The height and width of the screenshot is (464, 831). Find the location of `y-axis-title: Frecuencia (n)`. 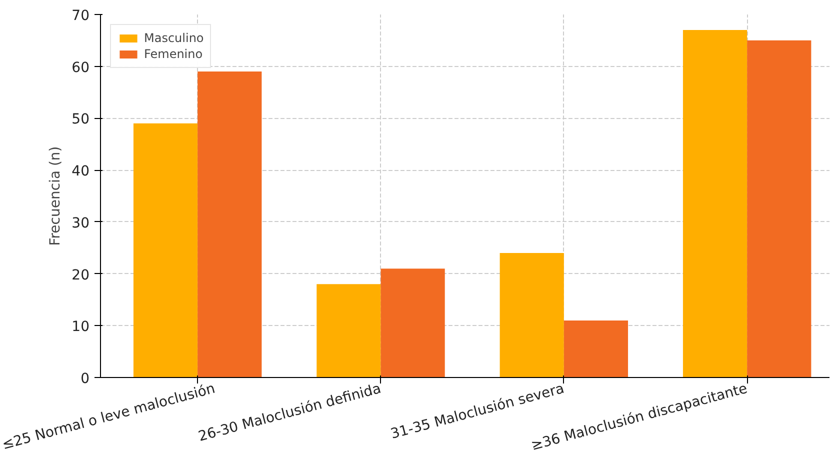

y-axis-title: Frecuencia (n) is located at coordinates (56, 196).